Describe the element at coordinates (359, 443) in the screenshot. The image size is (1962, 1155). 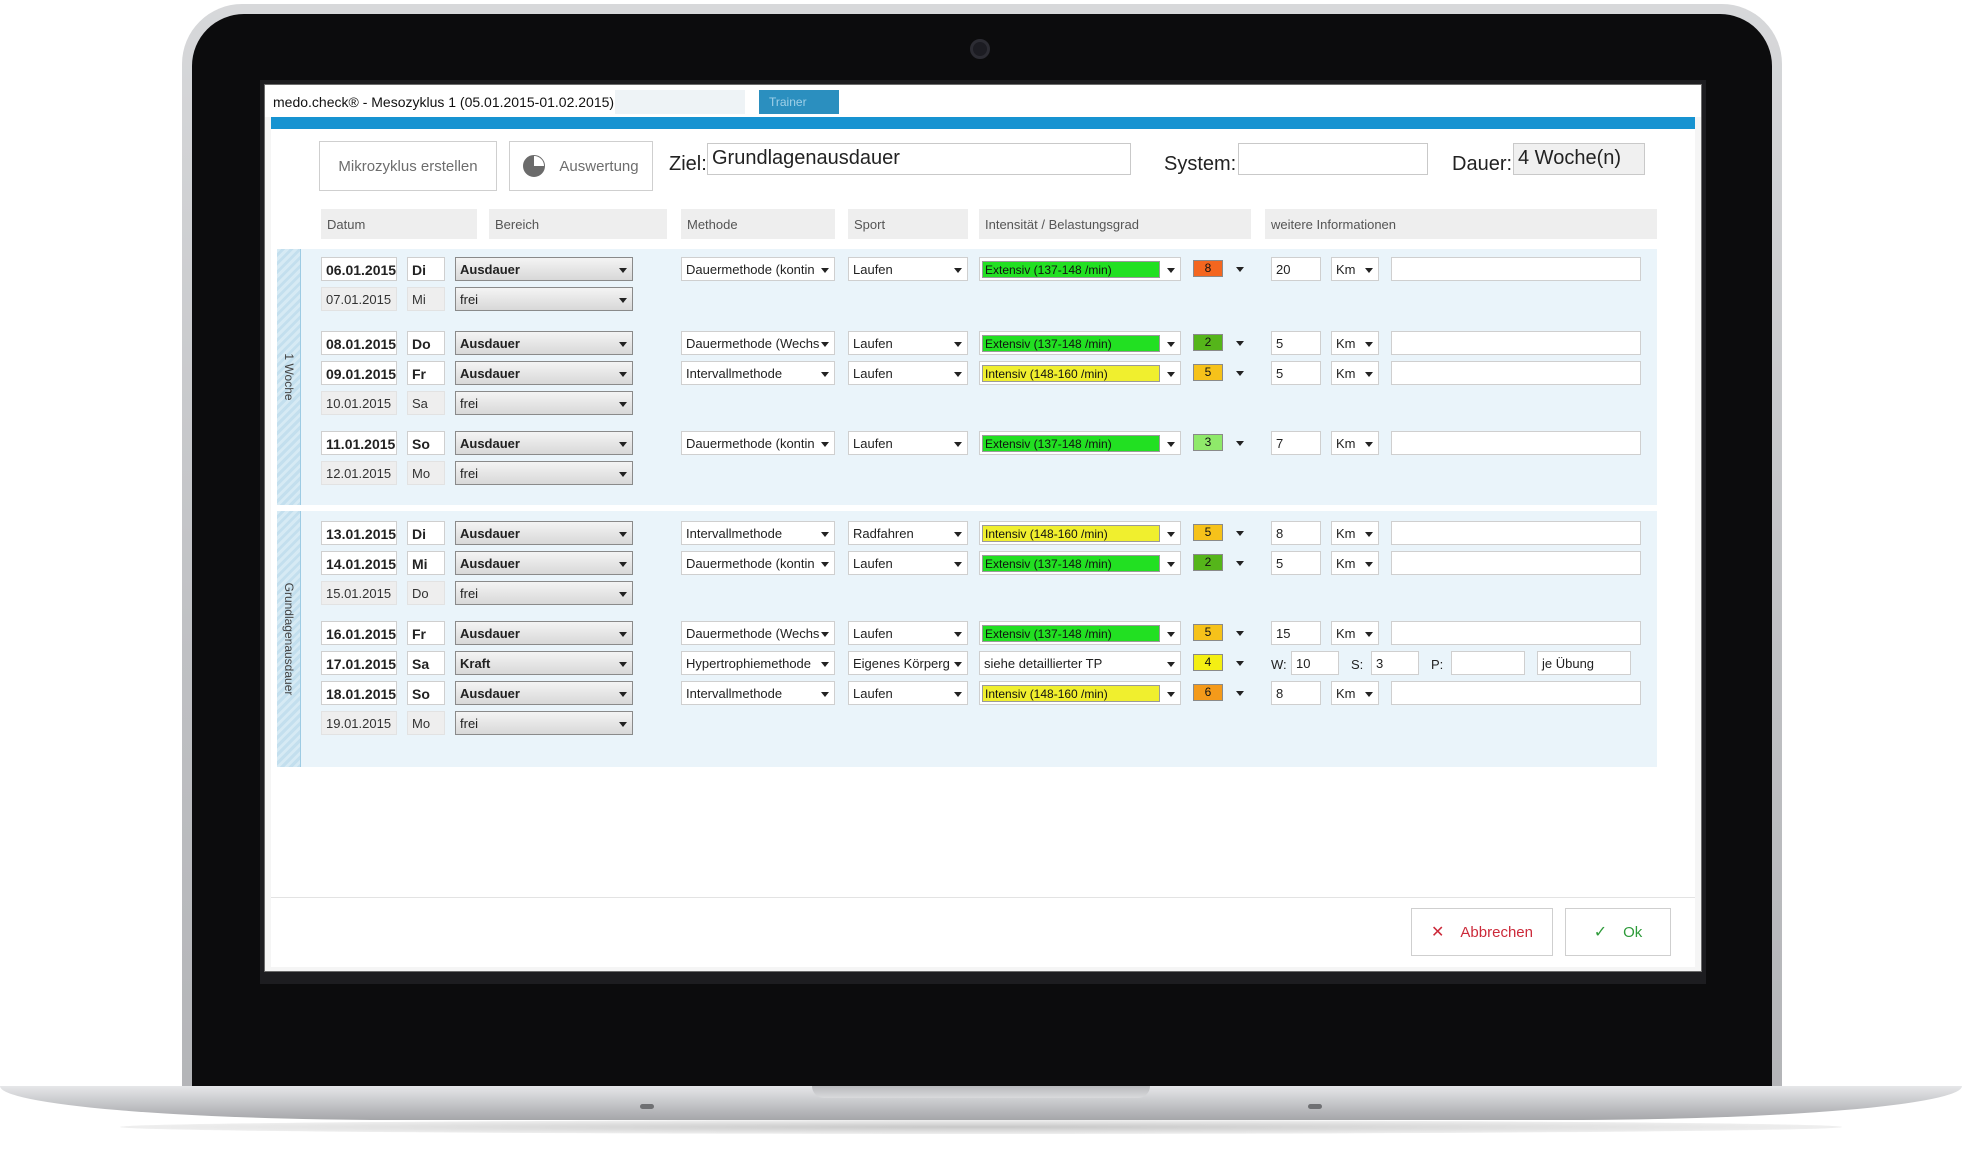
I see `date-cell: 11.01.2015` at that location.